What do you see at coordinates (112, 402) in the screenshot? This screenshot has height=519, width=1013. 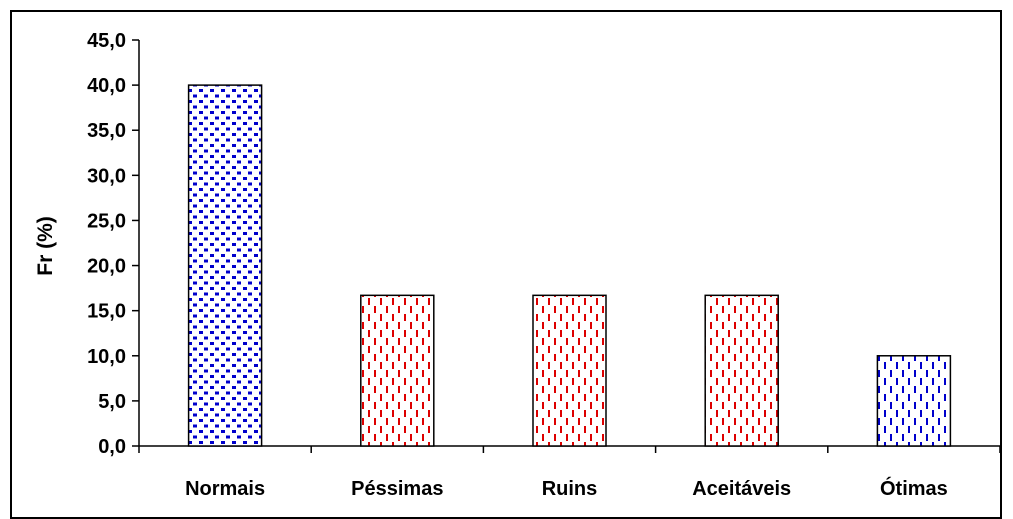 I see `y-tick-label: 5,0` at bounding box center [112, 402].